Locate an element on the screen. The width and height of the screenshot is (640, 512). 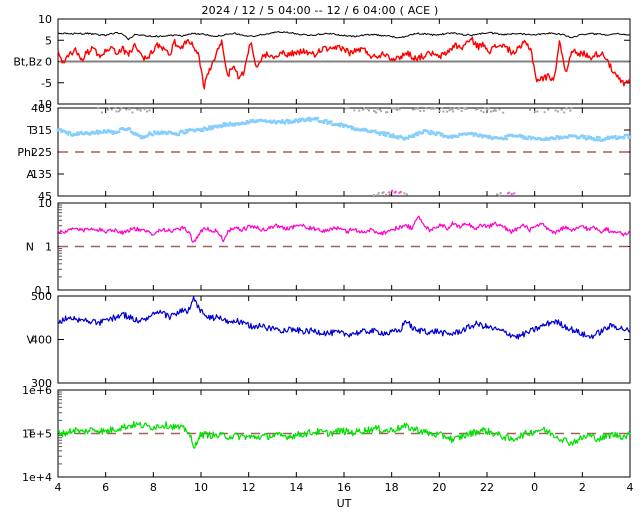
ytick-phi-theta-4: 45 is located at coordinates (45, 196).